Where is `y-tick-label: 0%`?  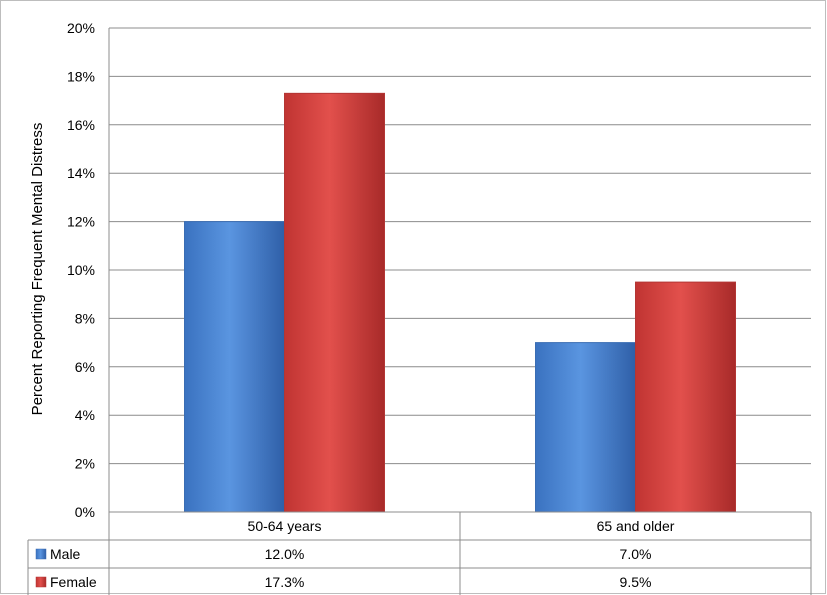 y-tick-label: 0% is located at coordinates (85, 512).